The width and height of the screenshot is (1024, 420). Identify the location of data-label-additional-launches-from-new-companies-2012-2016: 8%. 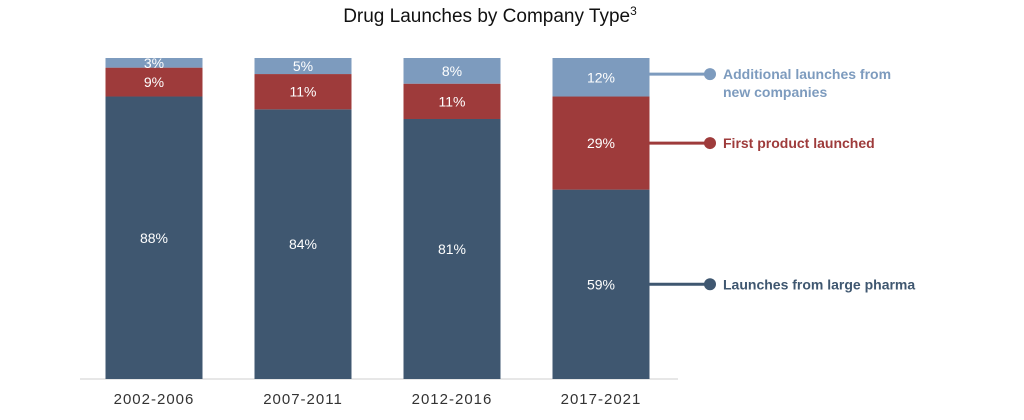
(452, 71).